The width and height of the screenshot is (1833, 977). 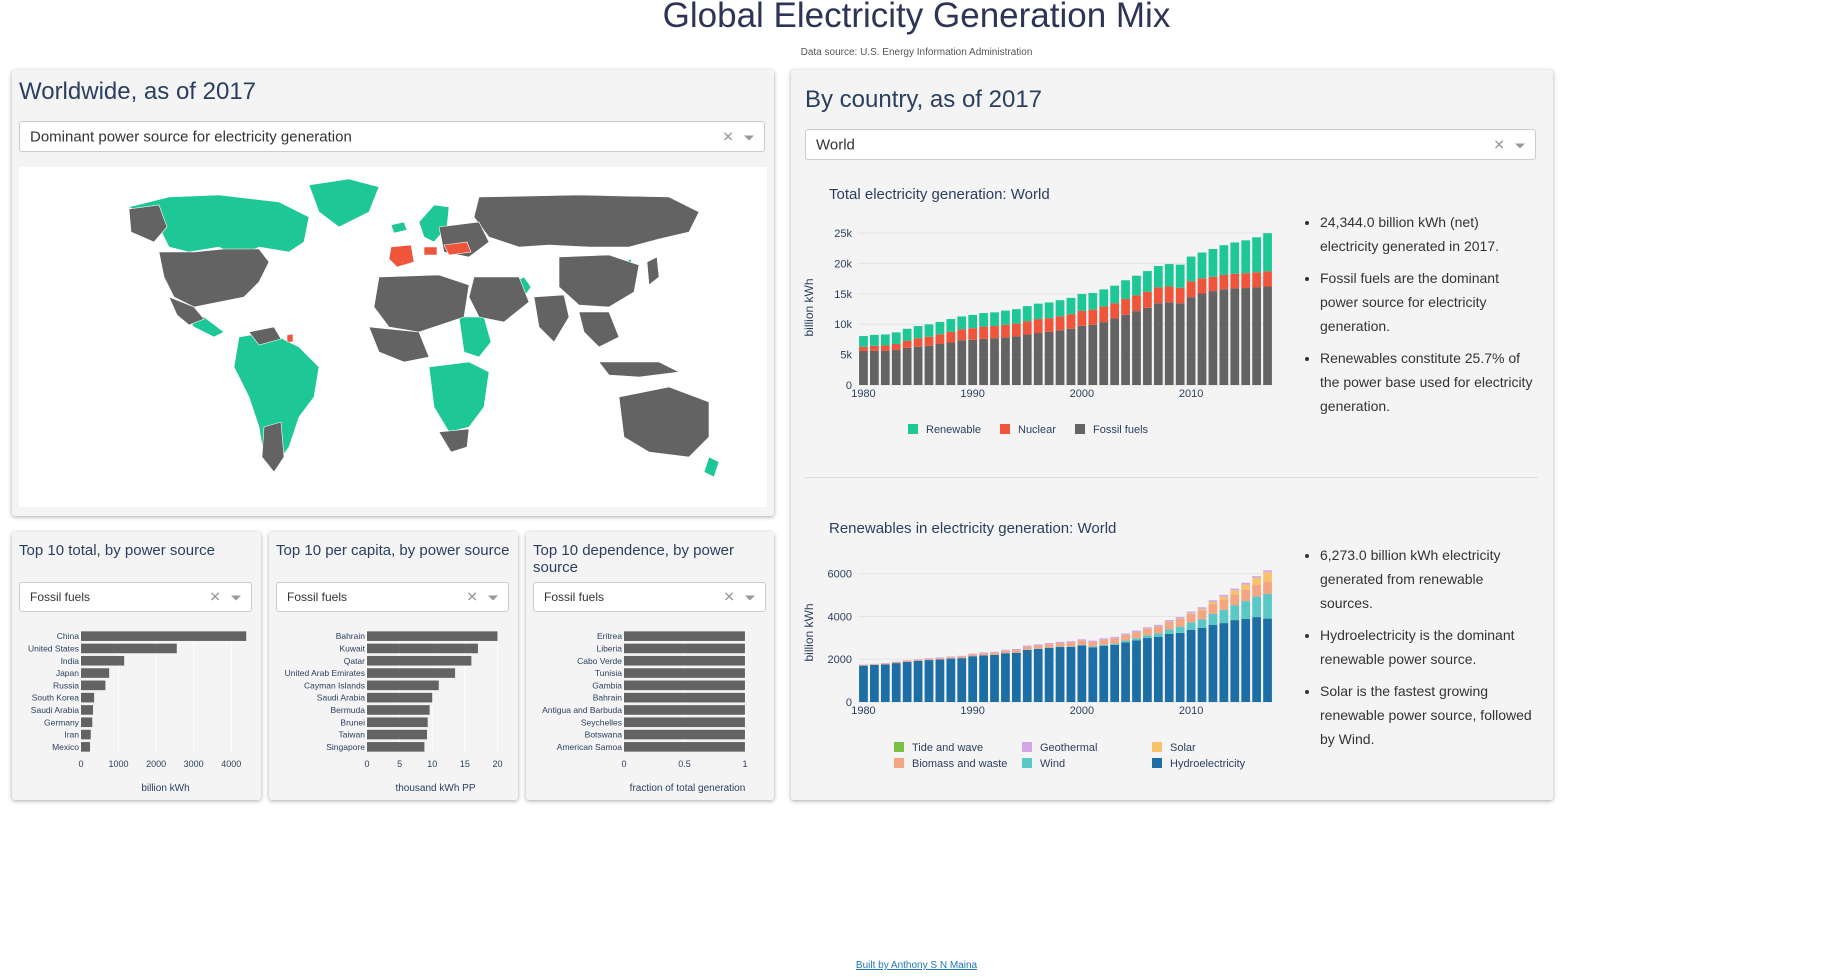 I want to click on legend-label: Hydroelectricity, so click(x=1208, y=764).